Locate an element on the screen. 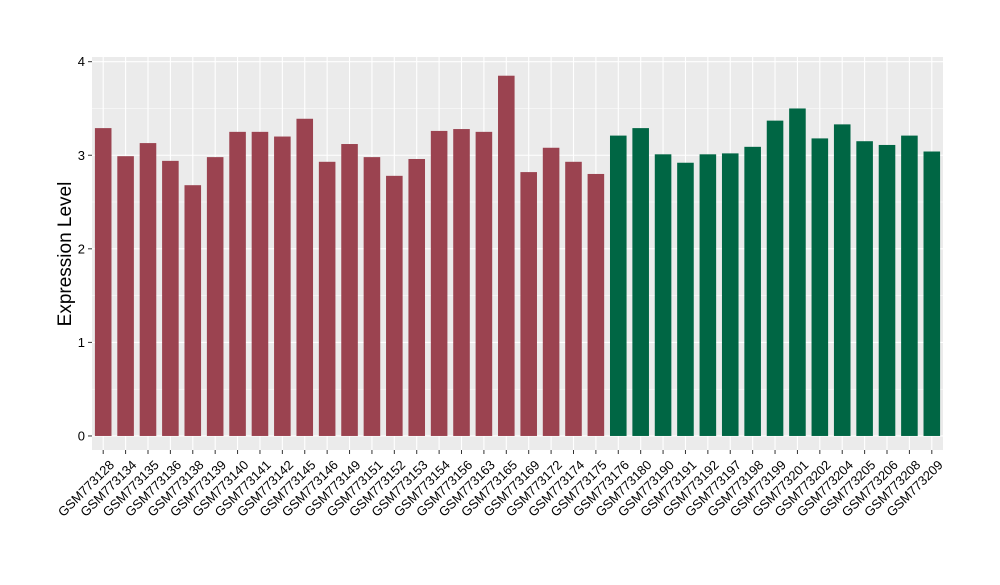 The width and height of the screenshot is (1000, 585). bar-GSM773206 is located at coordinates (887, 290).